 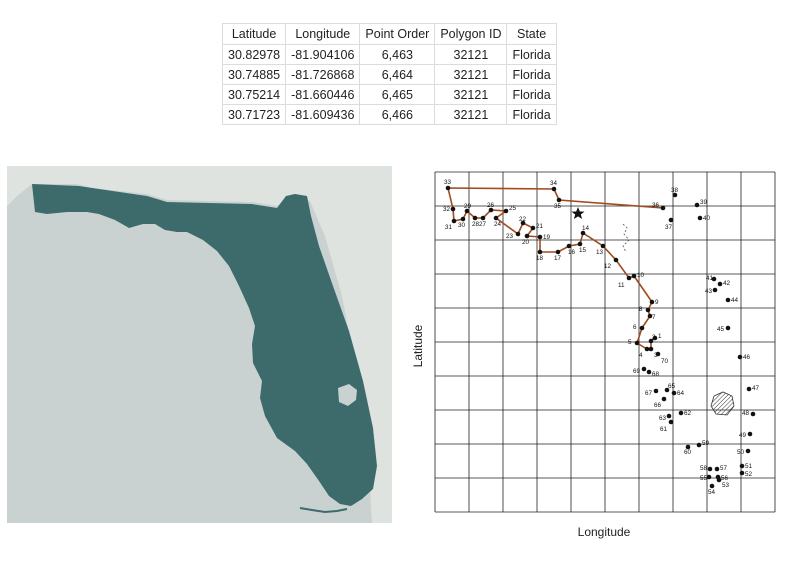 What do you see at coordinates (397, 54) in the screenshot?
I see `cell-point-order: 6,463` at bounding box center [397, 54].